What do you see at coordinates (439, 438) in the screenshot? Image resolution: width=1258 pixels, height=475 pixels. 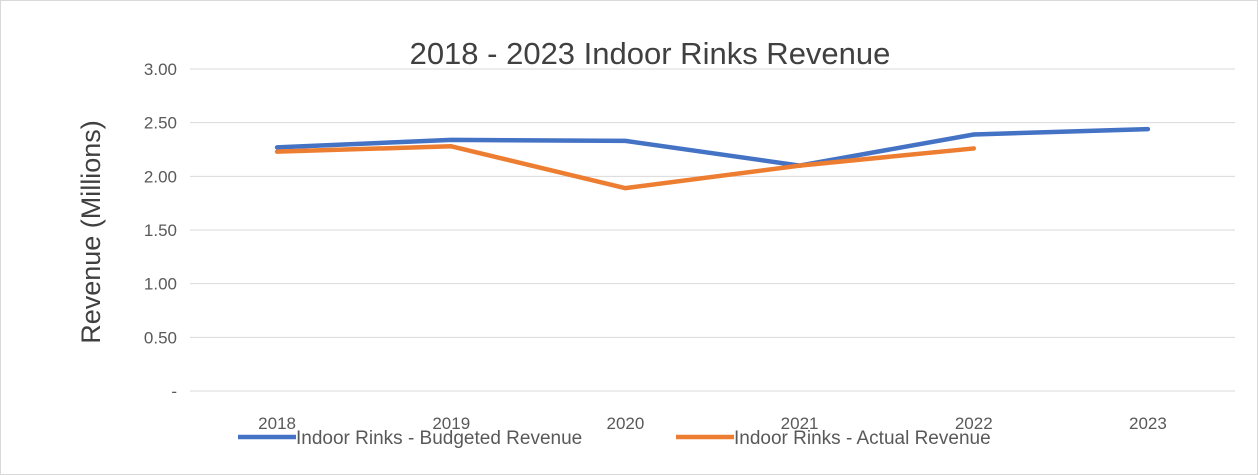 I see `legend-label: Indoor Rinks - Budgeted Revenue` at bounding box center [439, 438].